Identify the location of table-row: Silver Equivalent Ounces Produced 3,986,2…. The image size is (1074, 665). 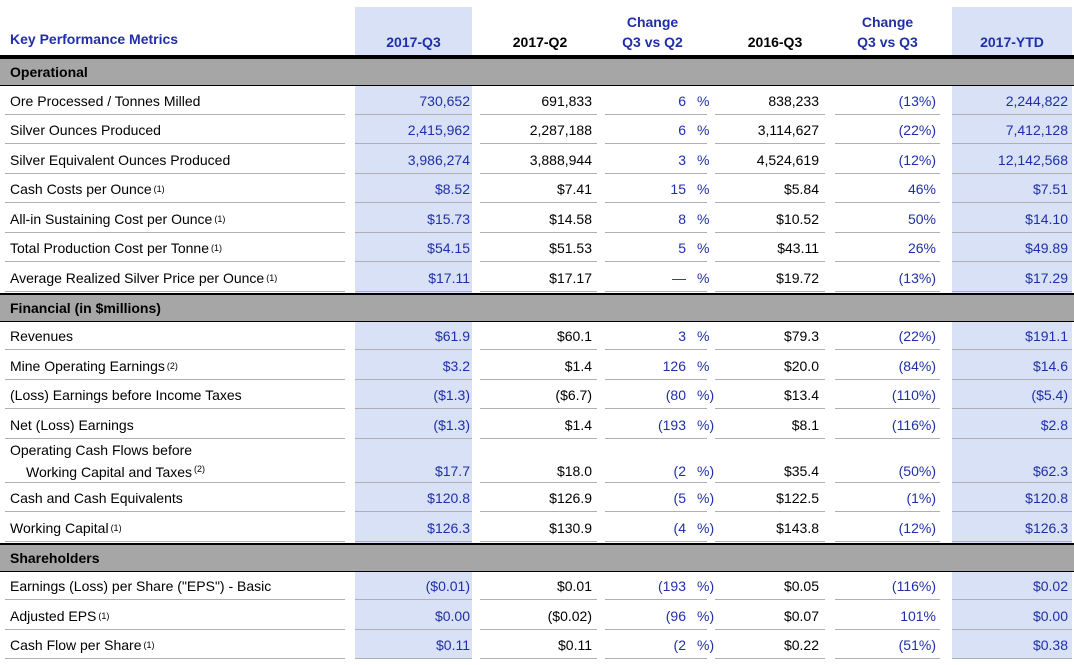
(537, 160).